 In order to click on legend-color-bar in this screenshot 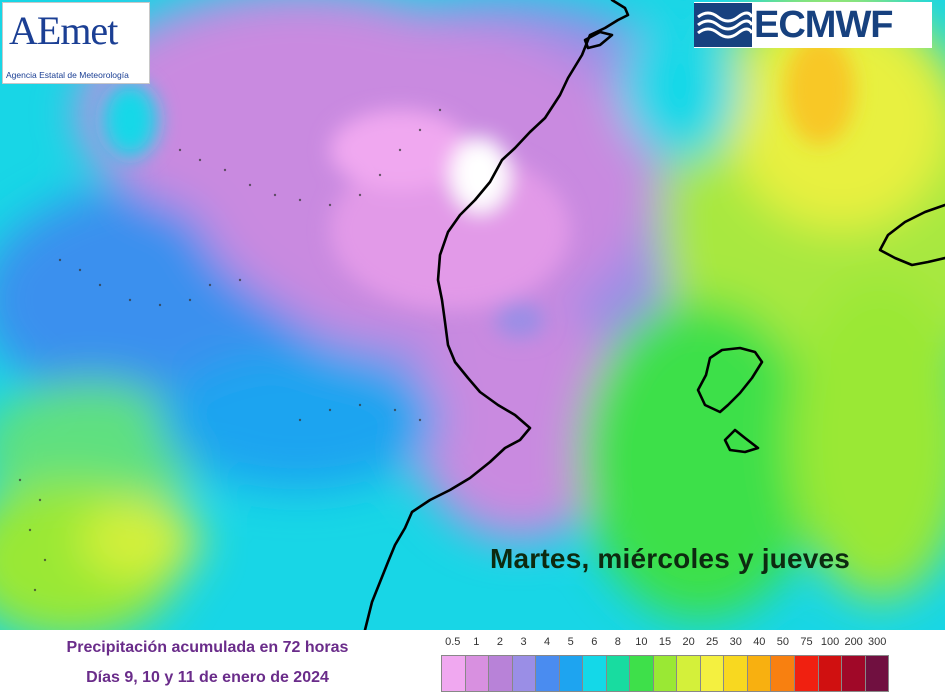, I will do `click(665, 673)`.